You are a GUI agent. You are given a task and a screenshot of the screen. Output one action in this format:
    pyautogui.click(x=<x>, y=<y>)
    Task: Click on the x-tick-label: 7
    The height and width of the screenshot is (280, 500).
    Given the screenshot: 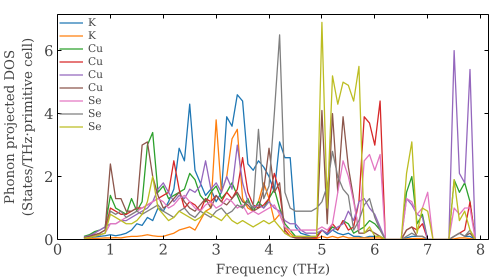 What is the action you would take?
    pyautogui.click(x=427, y=250)
    